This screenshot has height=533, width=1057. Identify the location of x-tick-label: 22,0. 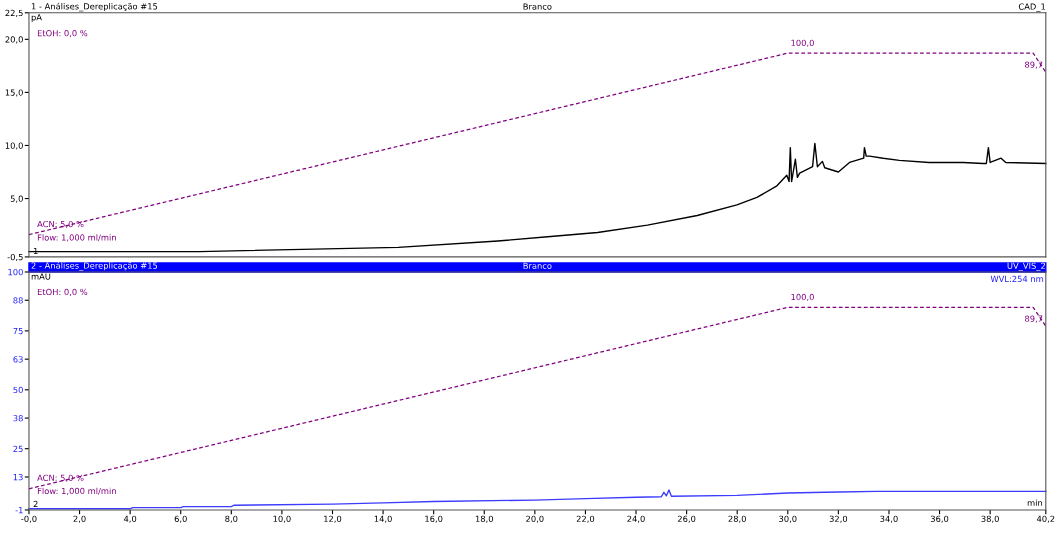
(585, 519).